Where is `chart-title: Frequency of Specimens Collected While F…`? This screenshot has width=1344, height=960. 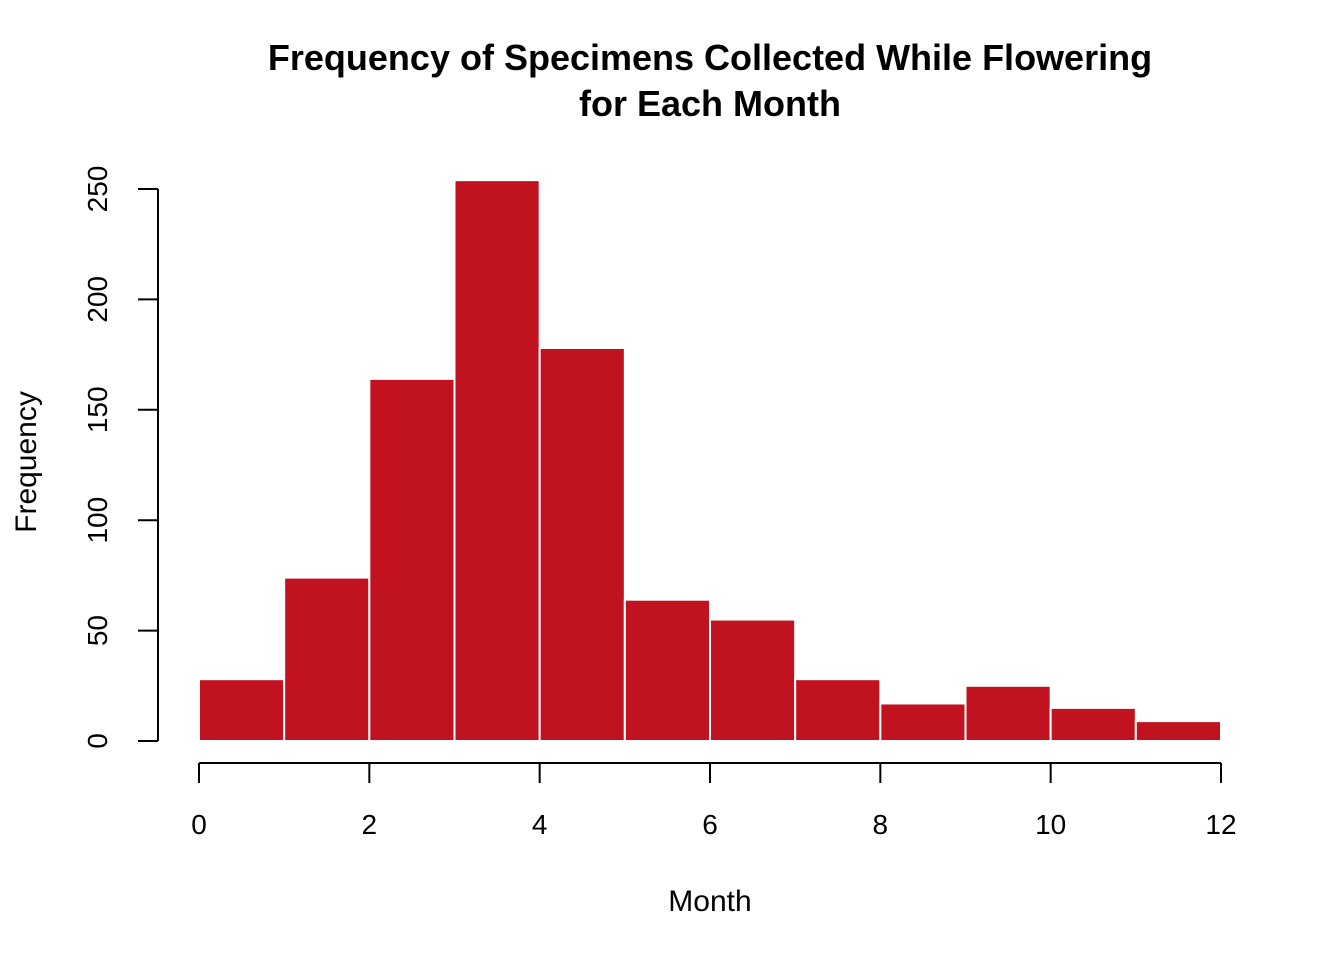 chart-title: Frequency of Specimens Collected While F… is located at coordinates (710, 80).